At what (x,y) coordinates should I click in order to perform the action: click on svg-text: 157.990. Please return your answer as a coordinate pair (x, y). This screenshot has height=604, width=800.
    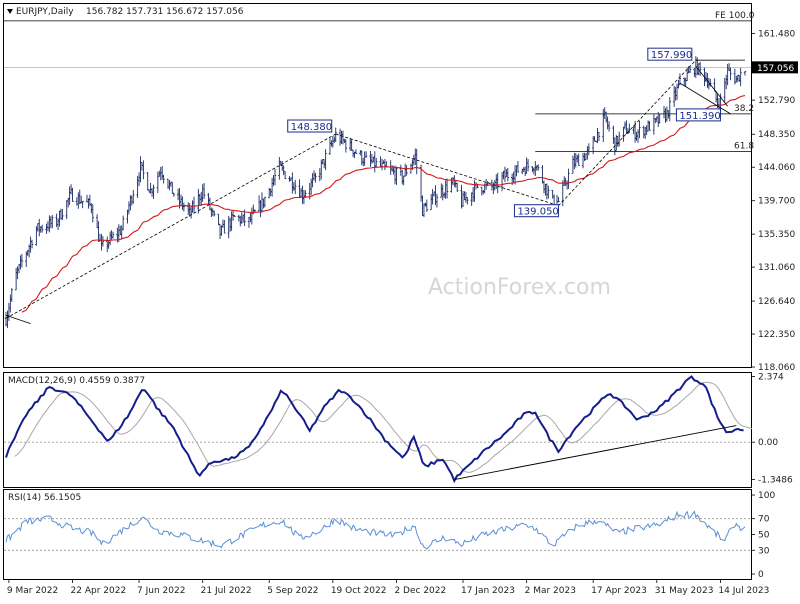
    Looking at the image, I should click on (671, 55).